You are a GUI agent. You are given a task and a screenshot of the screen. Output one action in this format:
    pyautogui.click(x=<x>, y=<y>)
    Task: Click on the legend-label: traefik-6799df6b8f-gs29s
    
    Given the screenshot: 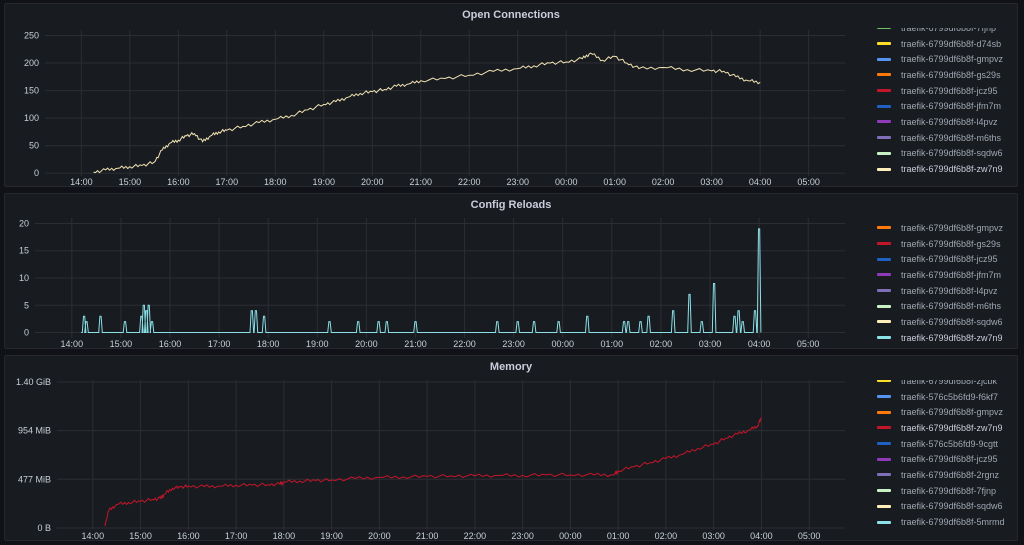 What is the action you would take?
    pyautogui.click(x=951, y=243)
    